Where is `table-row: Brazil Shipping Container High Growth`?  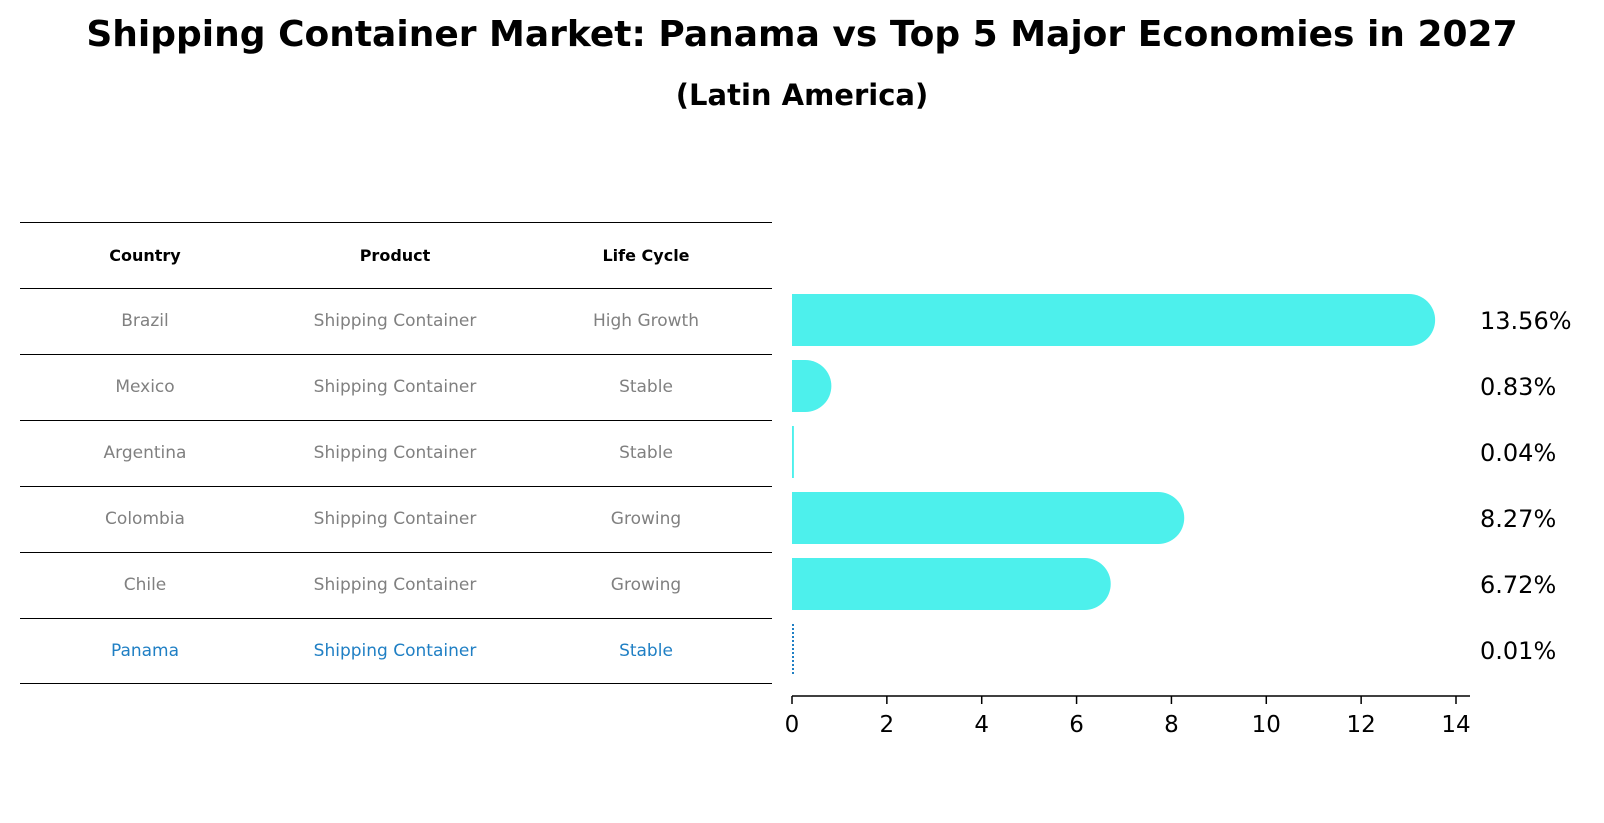
table-row: Brazil Shipping Container High Growth is located at coordinates (396, 321).